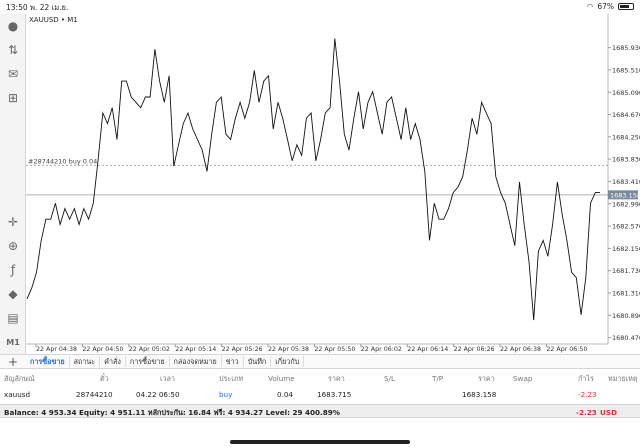 The height and width of the screenshot is (447, 640). Describe the element at coordinates (13, 74) in the screenshot. I see `chat-icon: ✉` at that location.